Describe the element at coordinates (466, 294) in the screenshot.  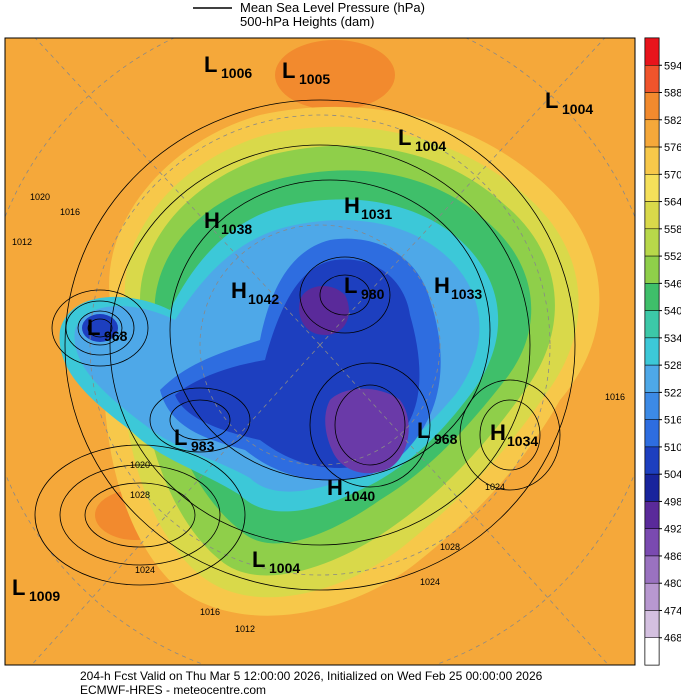
I see `center-pressure: 1033` at that location.